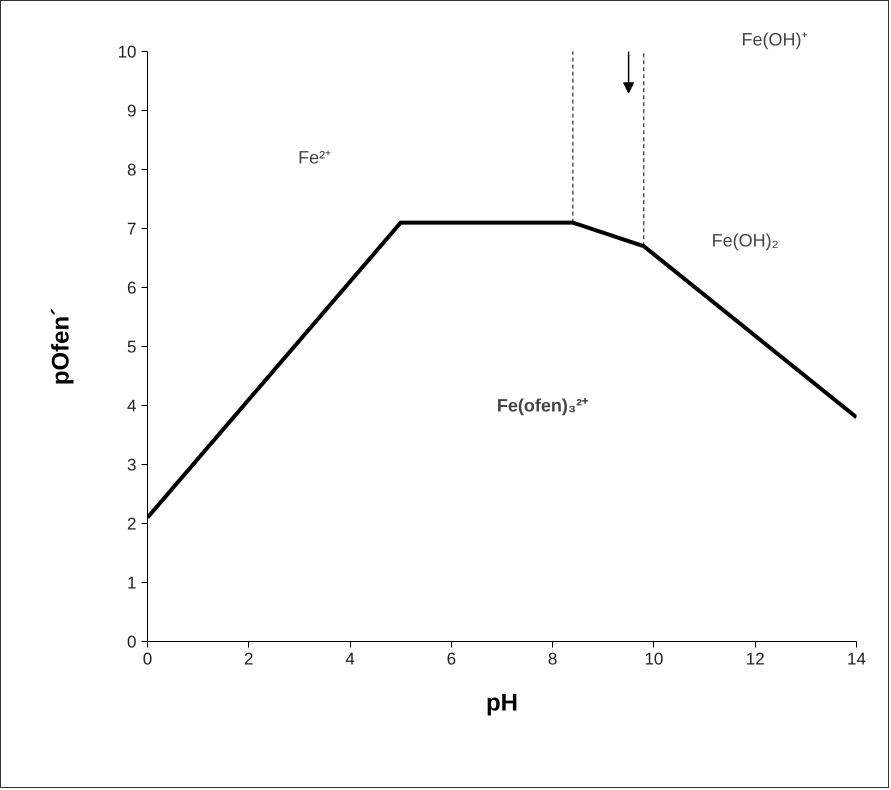  Describe the element at coordinates (127, 52) in the screenshot. I see `y-tick-label: 10` at that location.